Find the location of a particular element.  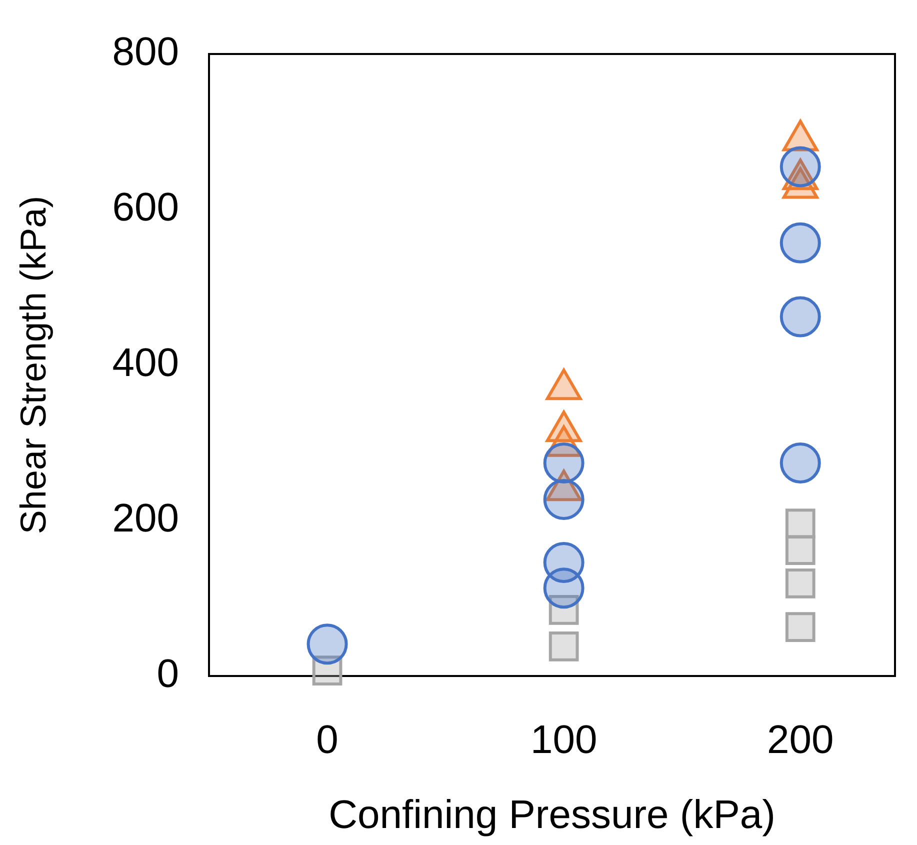

x-tick-label: 100 is located at coordinates (564, 740).